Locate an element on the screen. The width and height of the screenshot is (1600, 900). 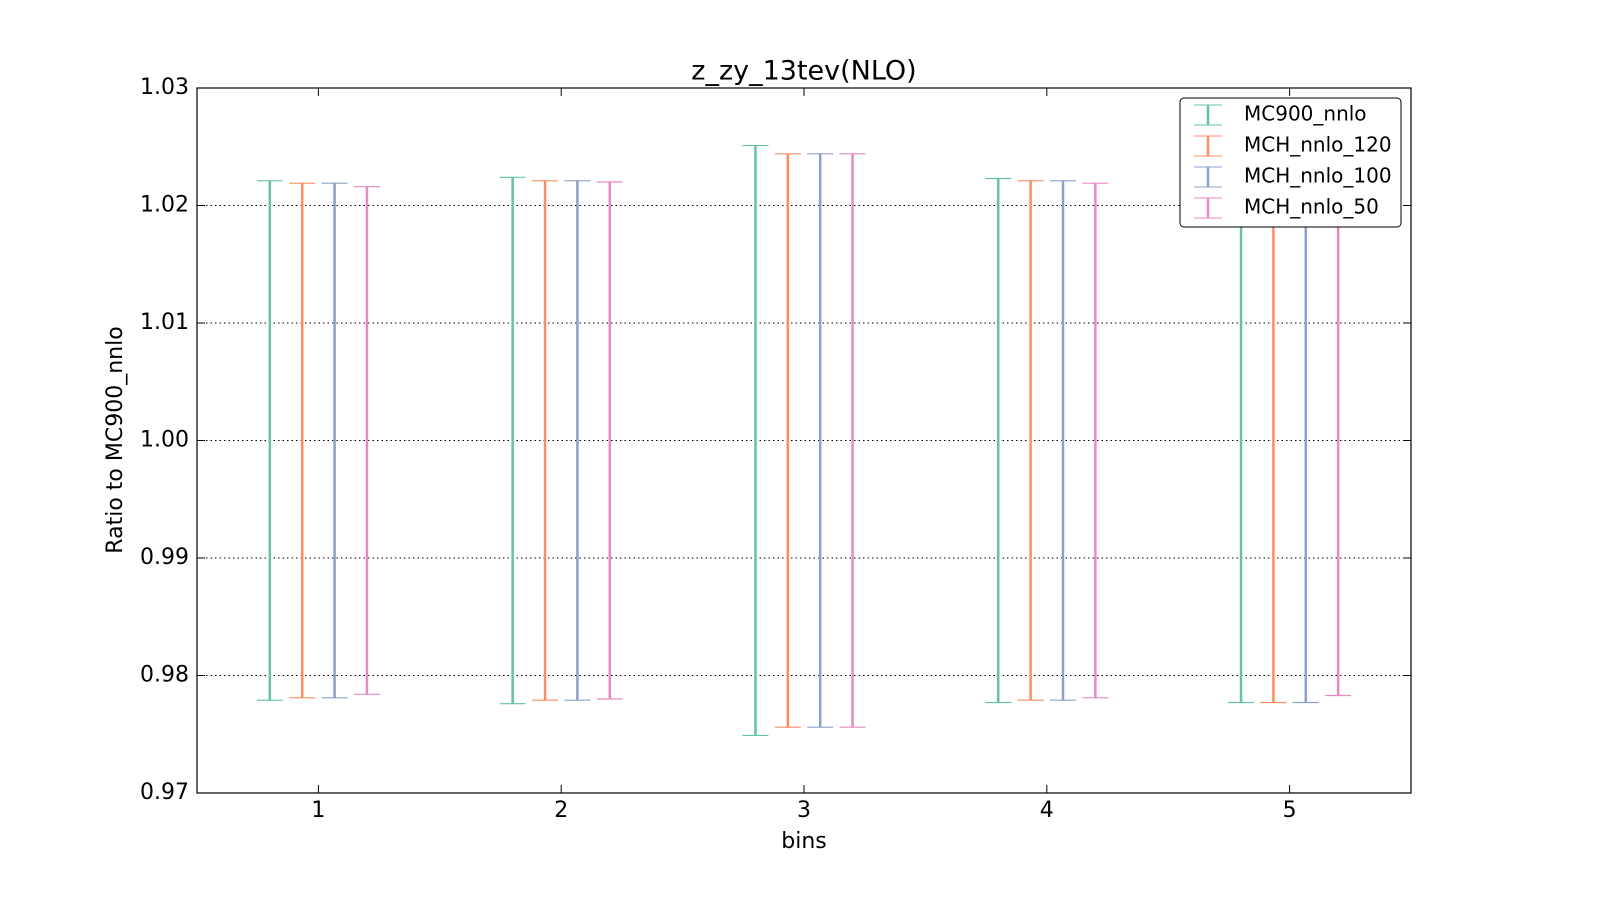
x-tick-label: 1 is located at coordinates (318, 810).